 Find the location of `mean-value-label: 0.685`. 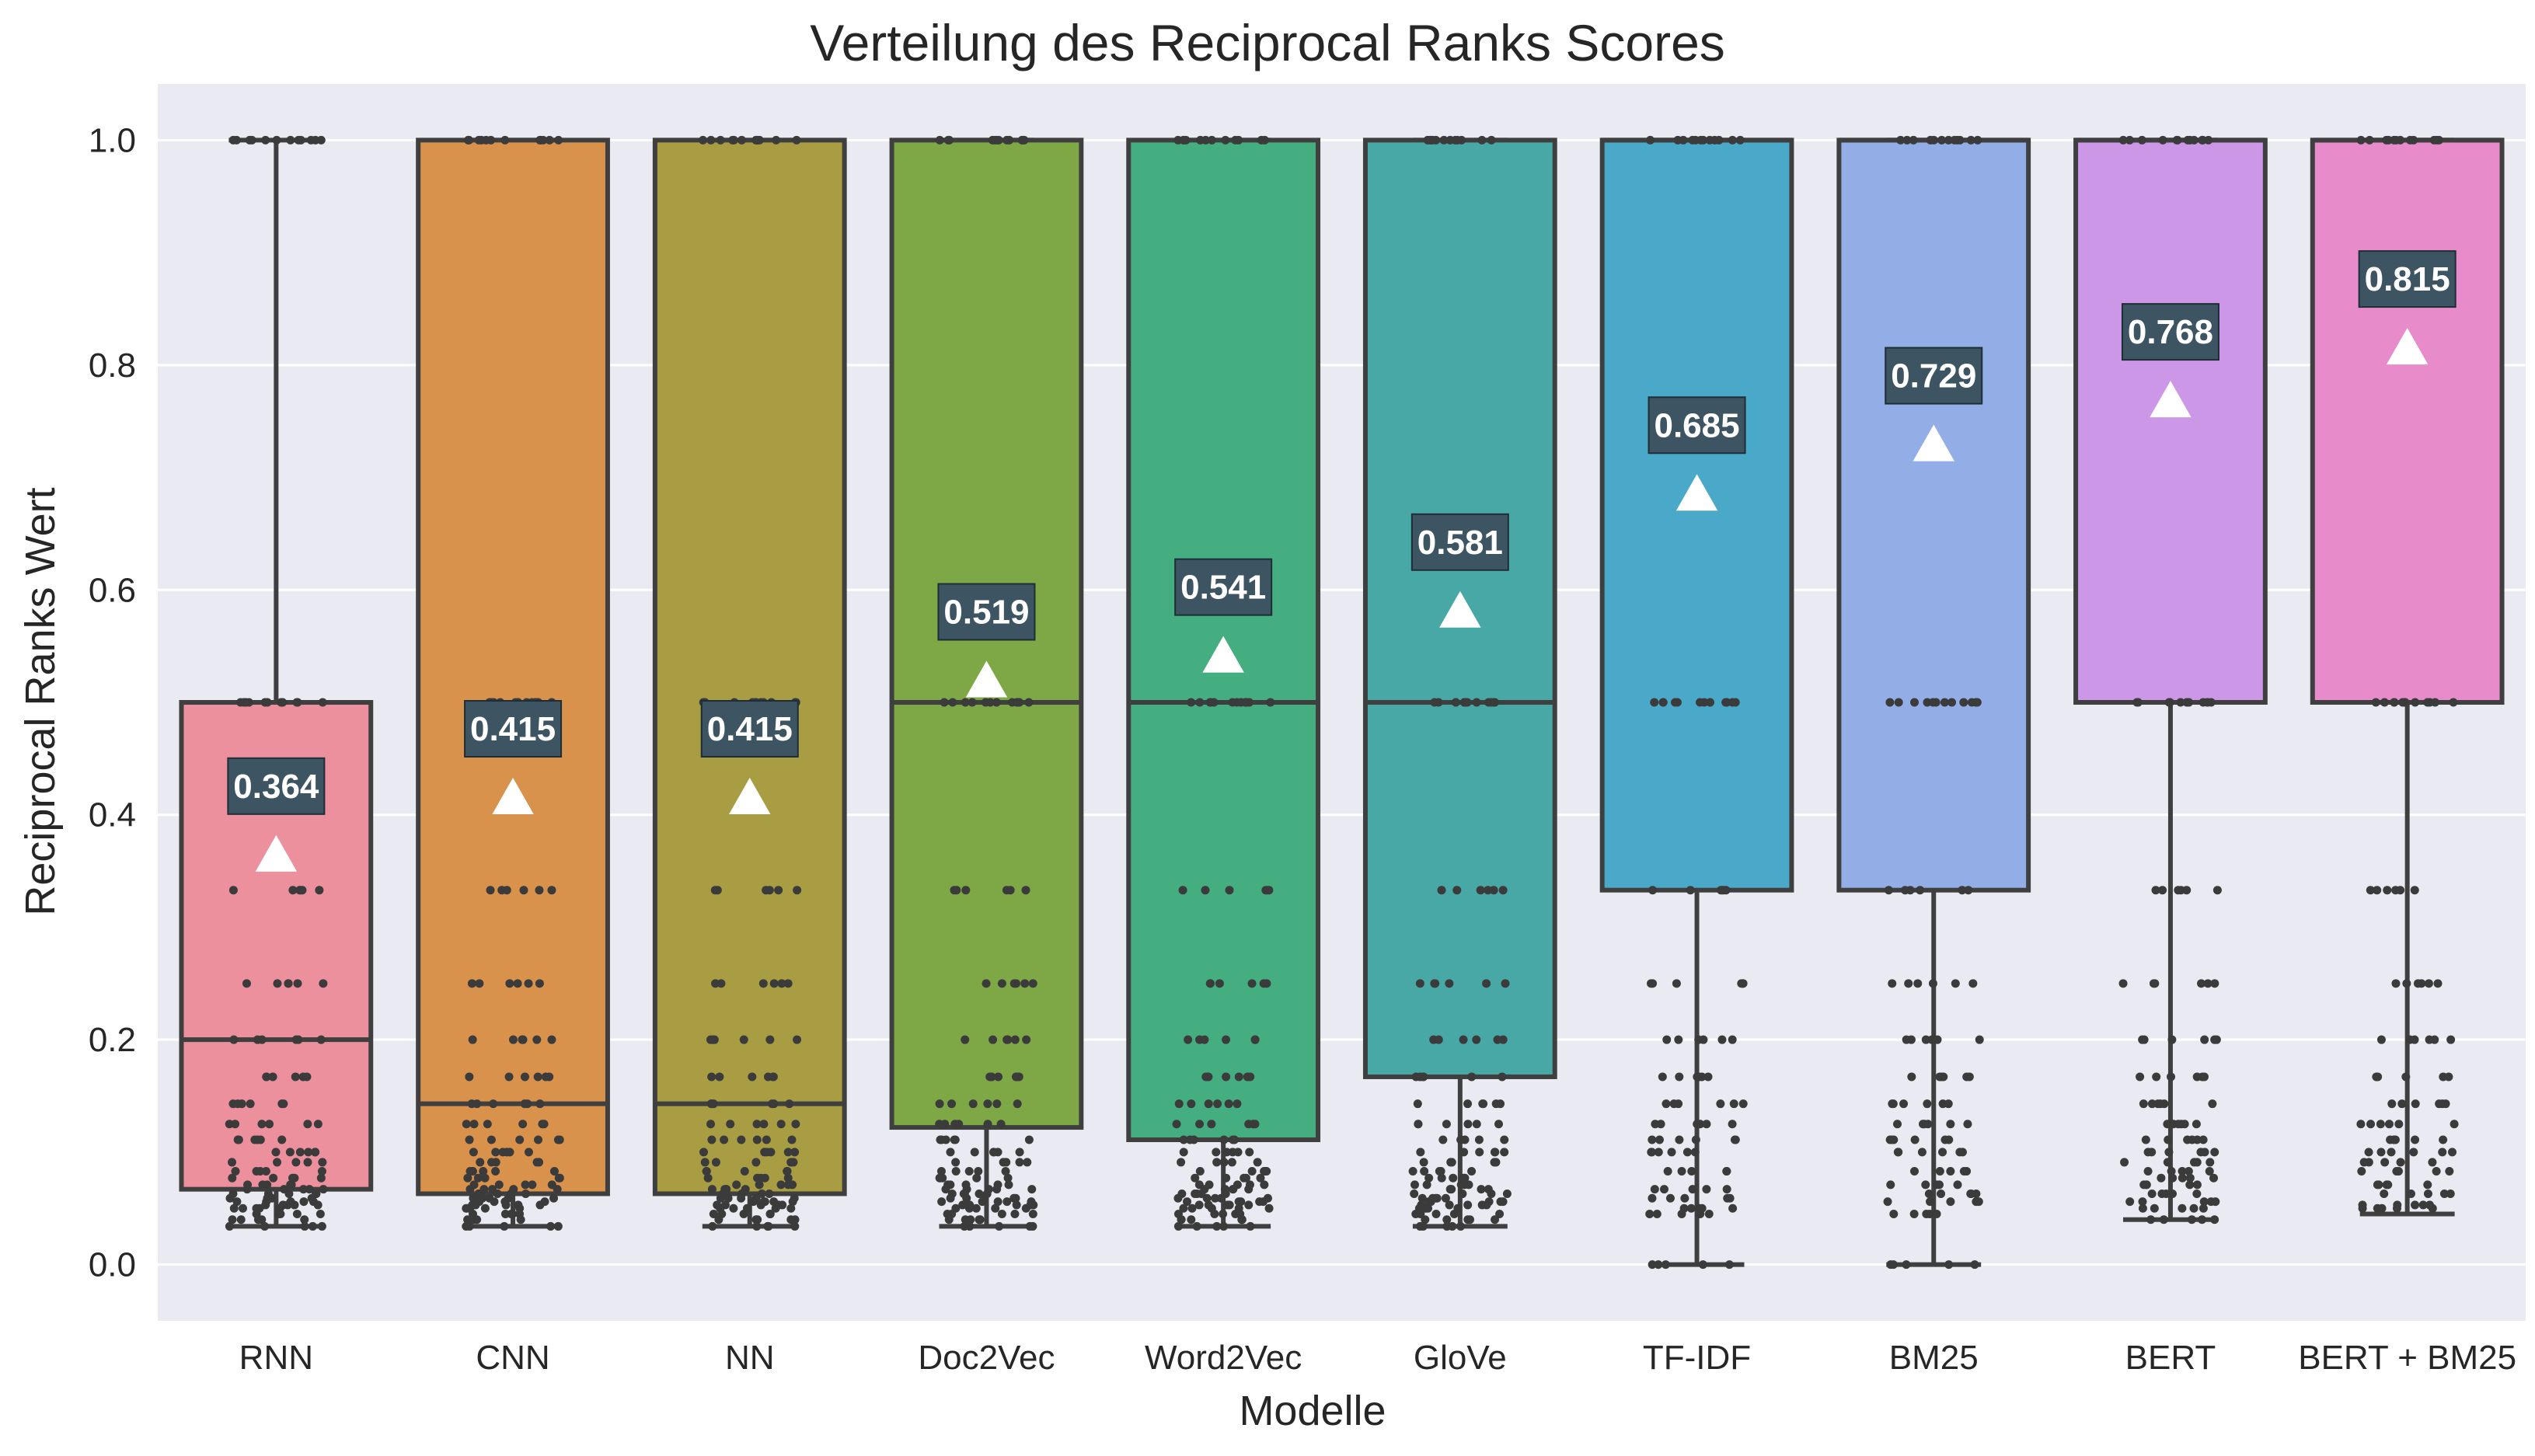

mean-value-label: 0.685 is located at coordinates (1696, 425).